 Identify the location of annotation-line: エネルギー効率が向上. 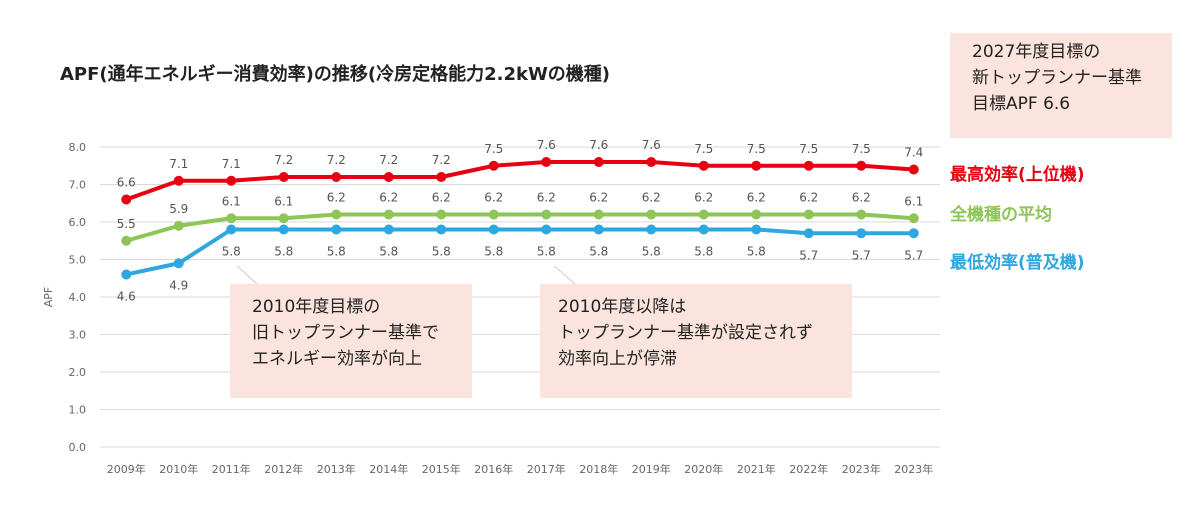
(337, 359).